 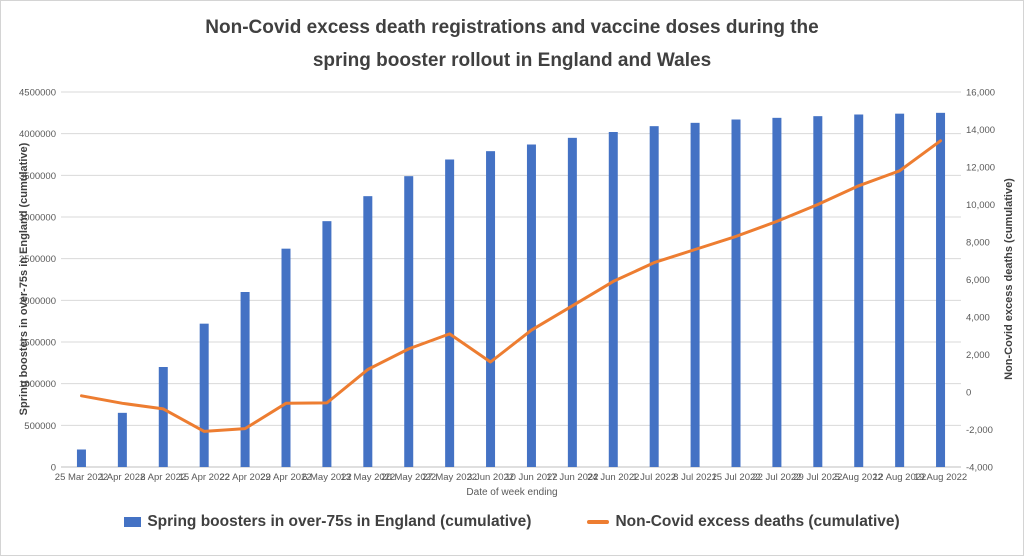 I want to click on svg-text: 22 Jul 2022, so click(x=776, y=477).